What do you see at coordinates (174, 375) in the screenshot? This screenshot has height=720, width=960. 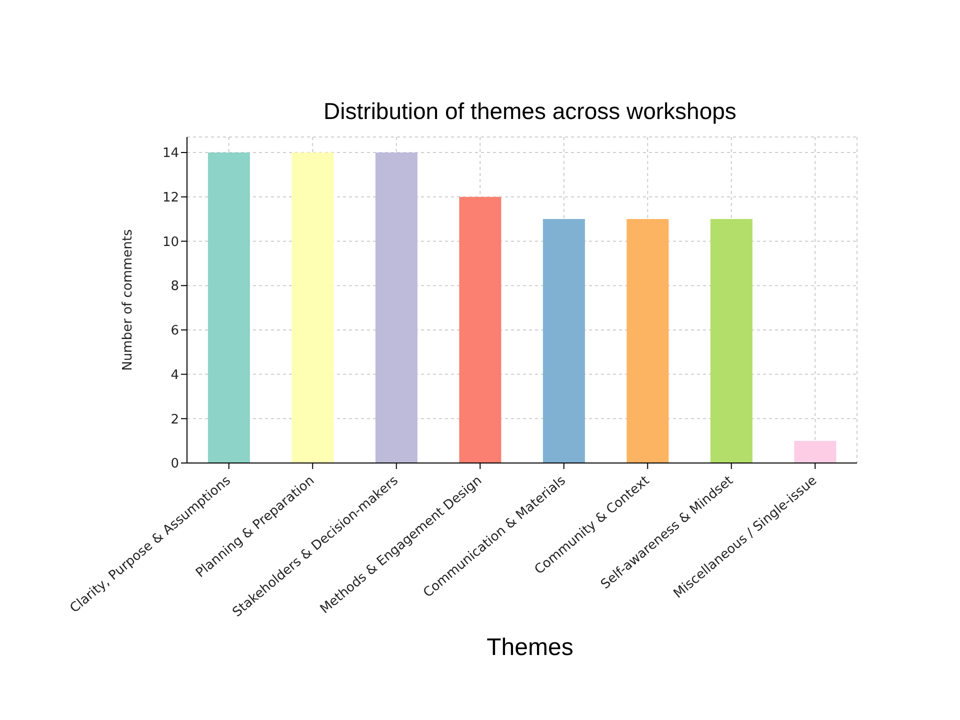 I see `y-tick-label: 4` at bounding box center [174, 375].